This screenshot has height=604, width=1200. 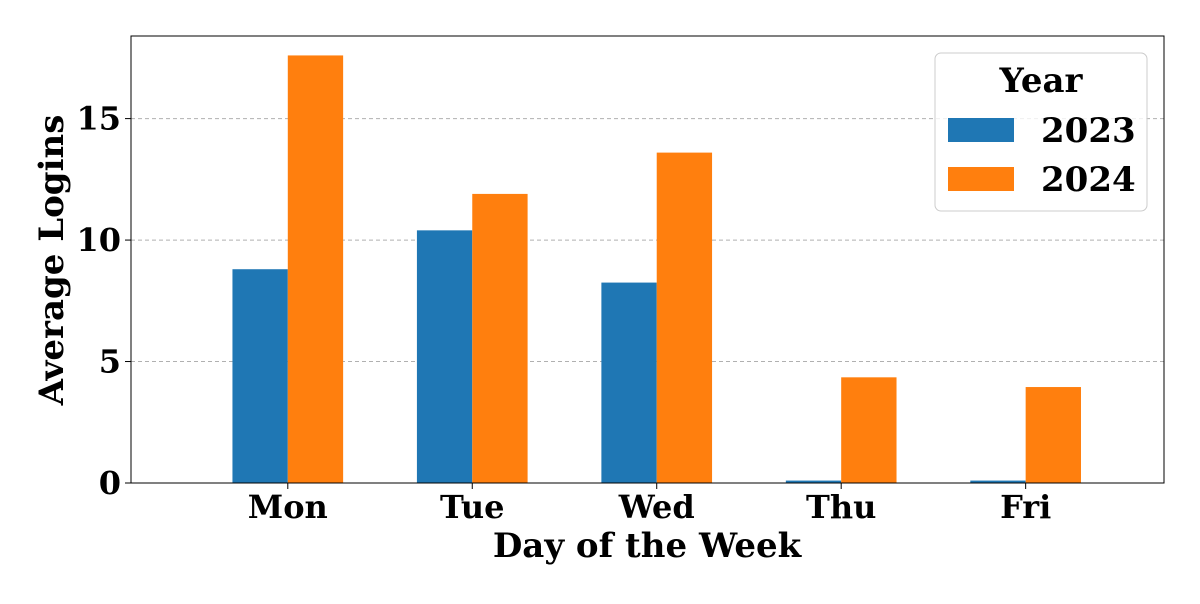 I want to click on legend-label-2023: 2023, so click(x=1088, y=131).